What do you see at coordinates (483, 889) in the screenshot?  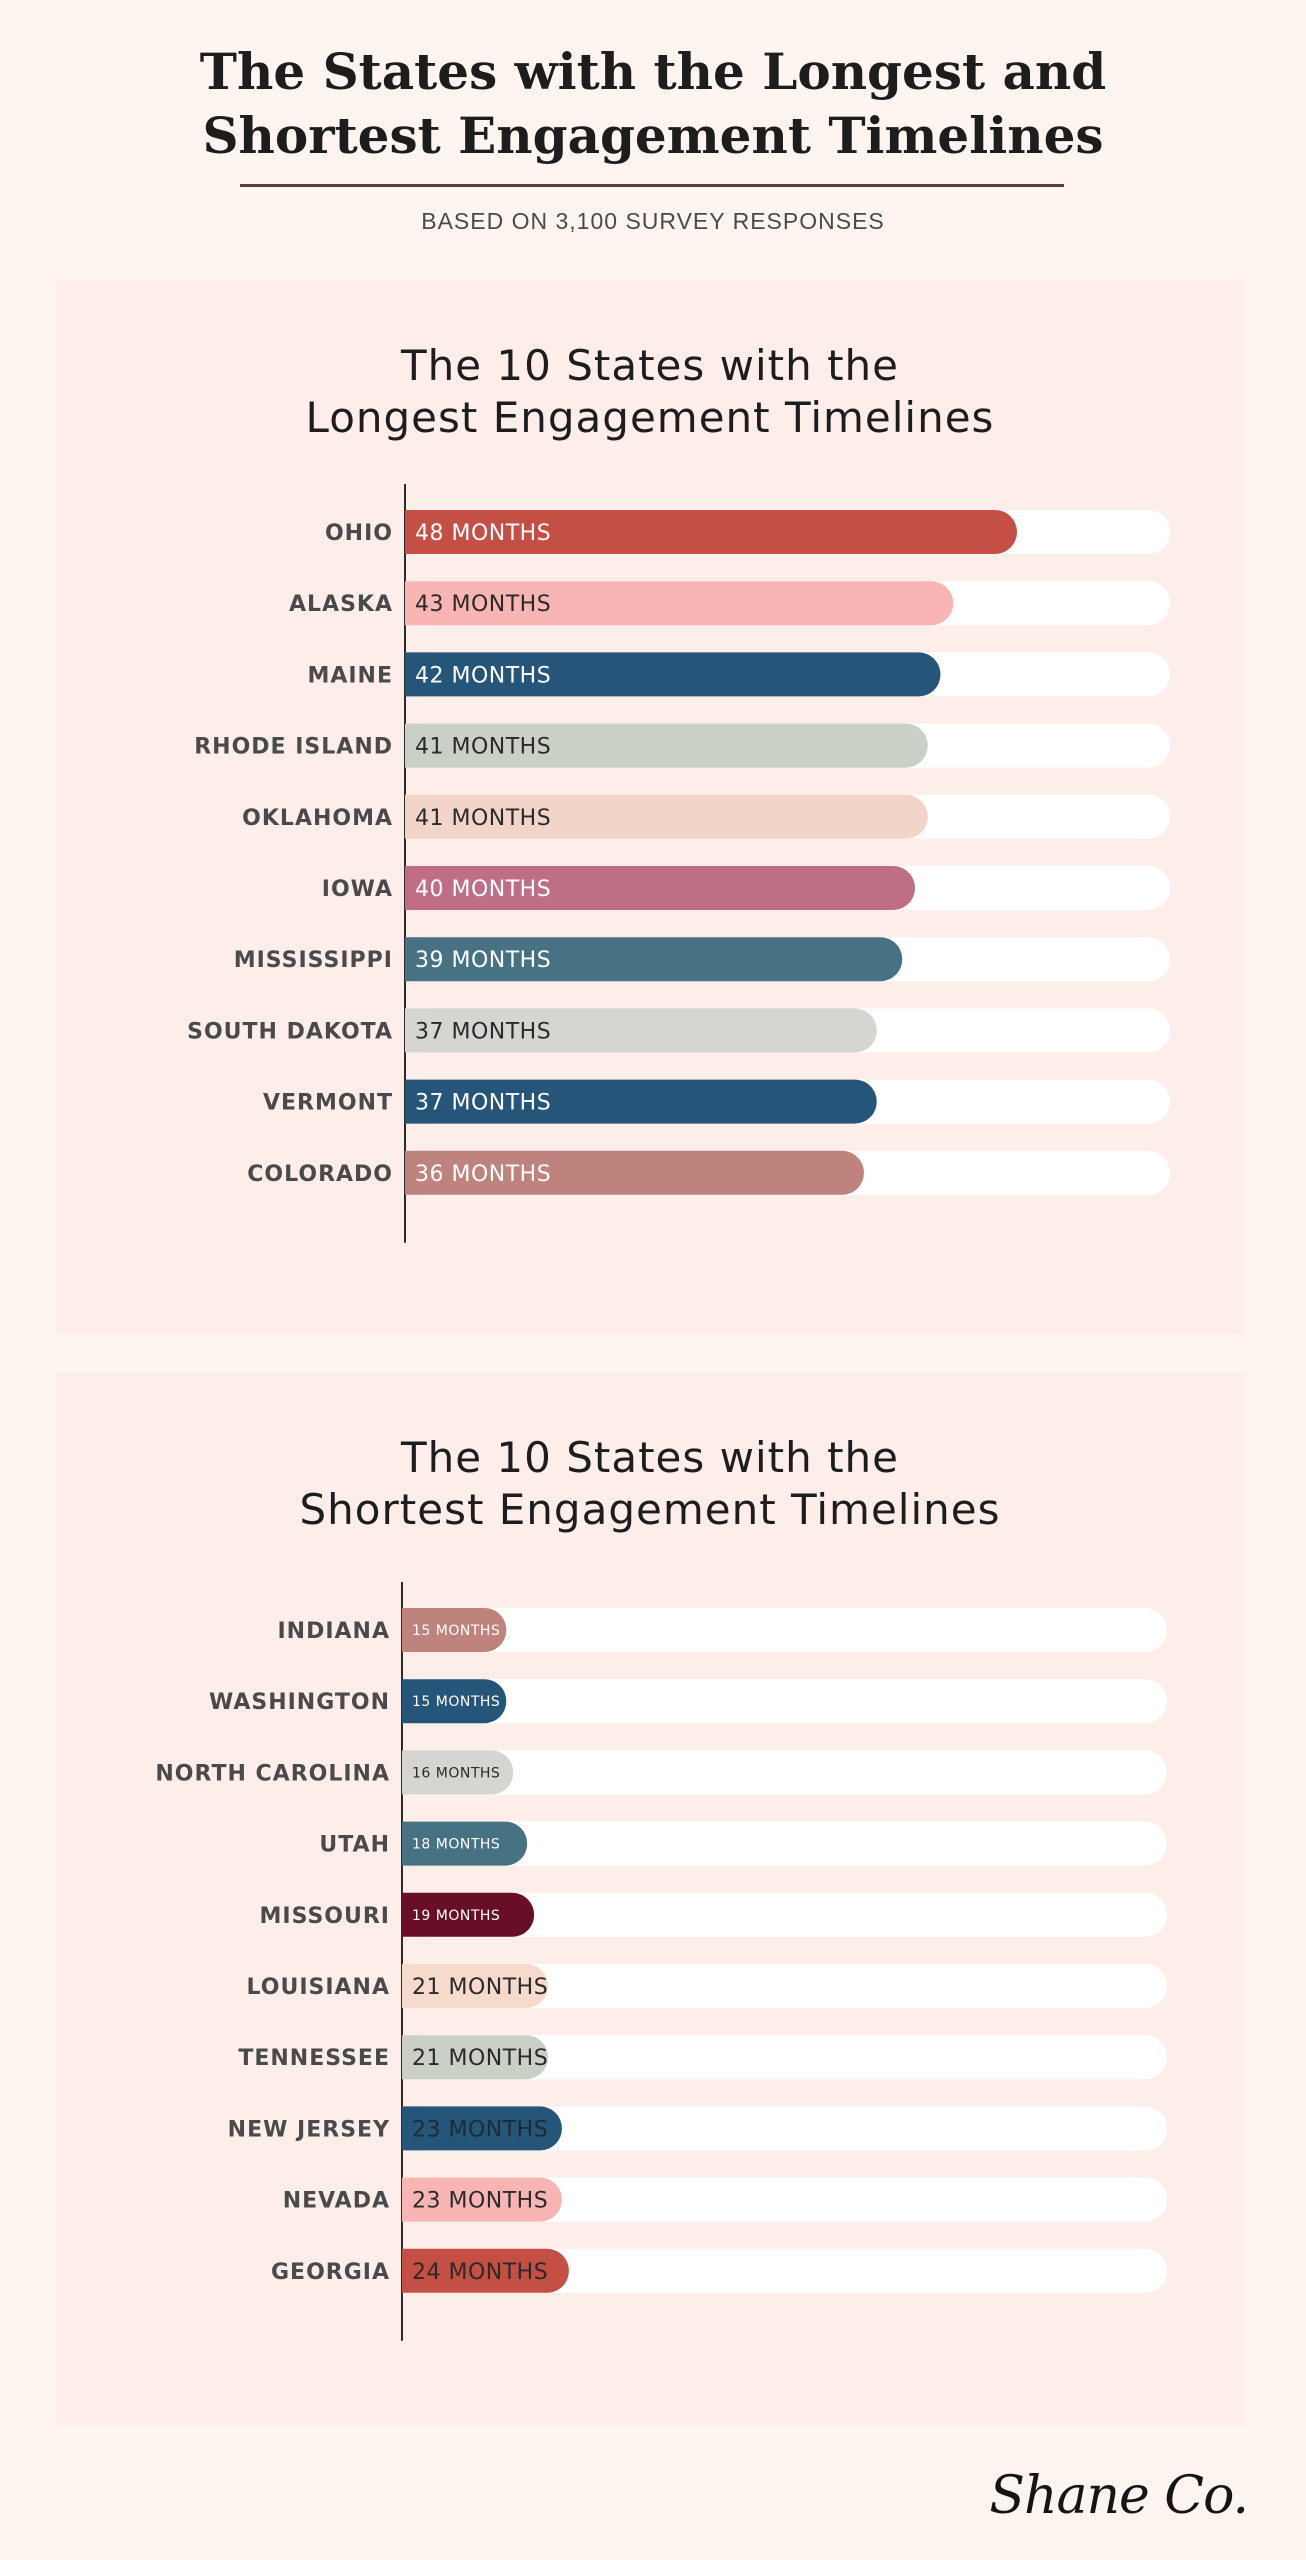 I see `value-label: 40 MONTHS` at bounding box center [483, 889].